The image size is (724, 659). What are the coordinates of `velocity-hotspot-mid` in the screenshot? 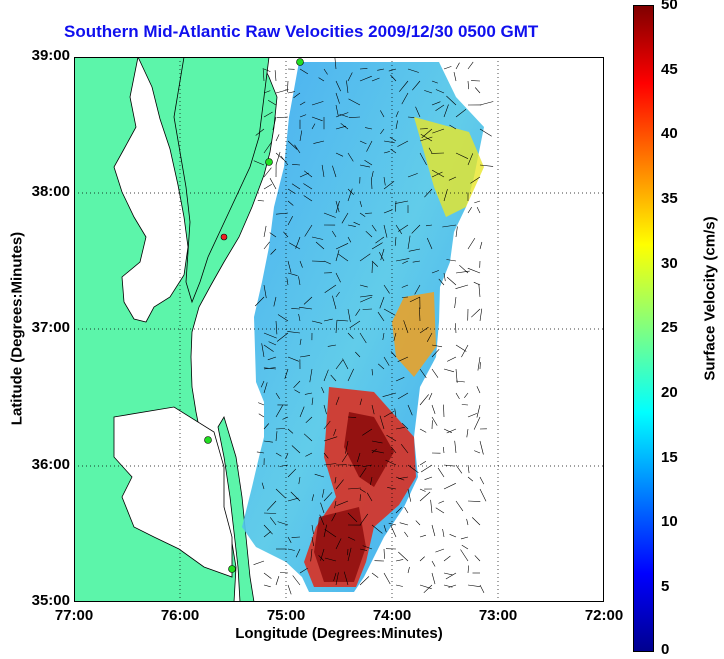 It's located at (414, 334).